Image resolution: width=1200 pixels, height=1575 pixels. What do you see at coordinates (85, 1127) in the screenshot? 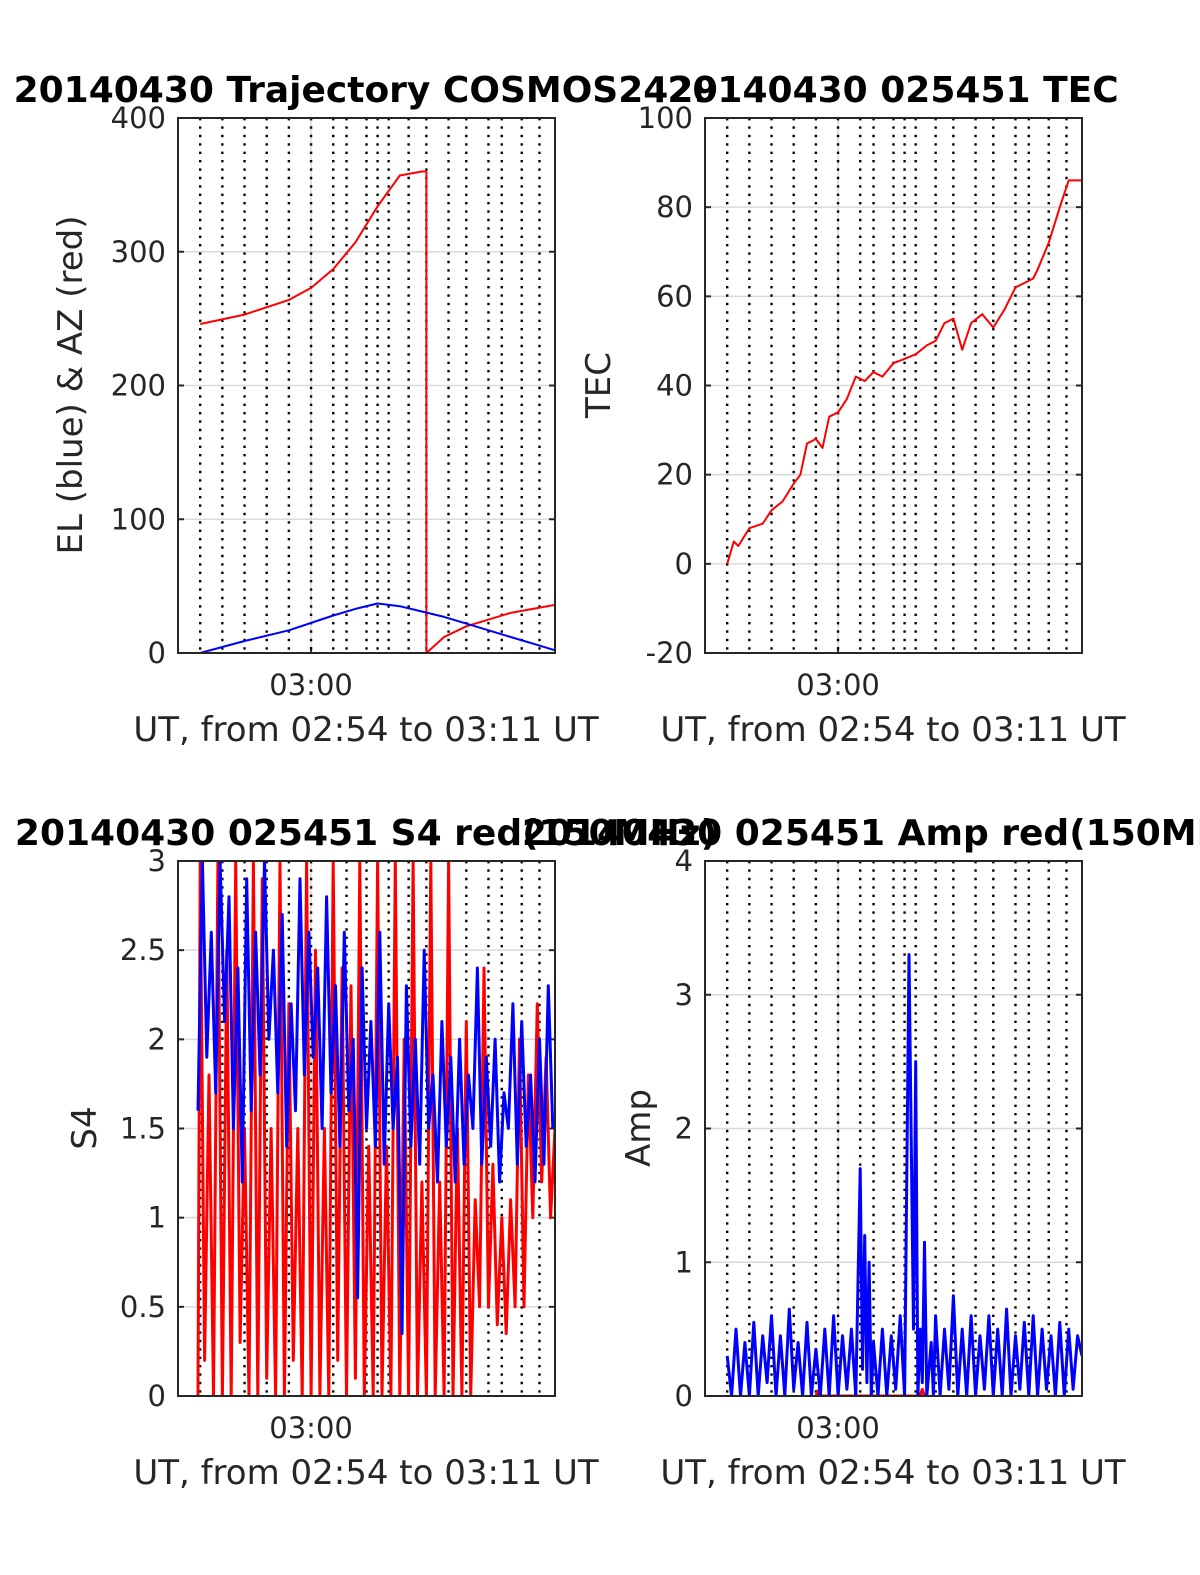
I see `s4-ylabel: S4` at bounding box center [85, 1127].